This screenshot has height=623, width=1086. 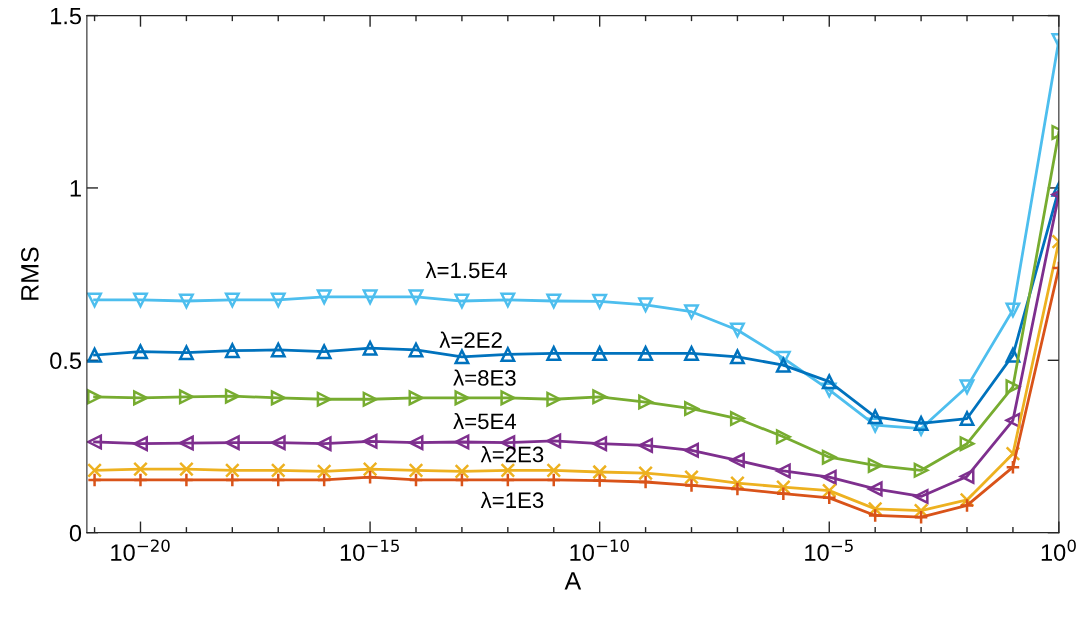 I want to click on x-tick-label: 10$^{−15}$, so click(x=369, y=550).